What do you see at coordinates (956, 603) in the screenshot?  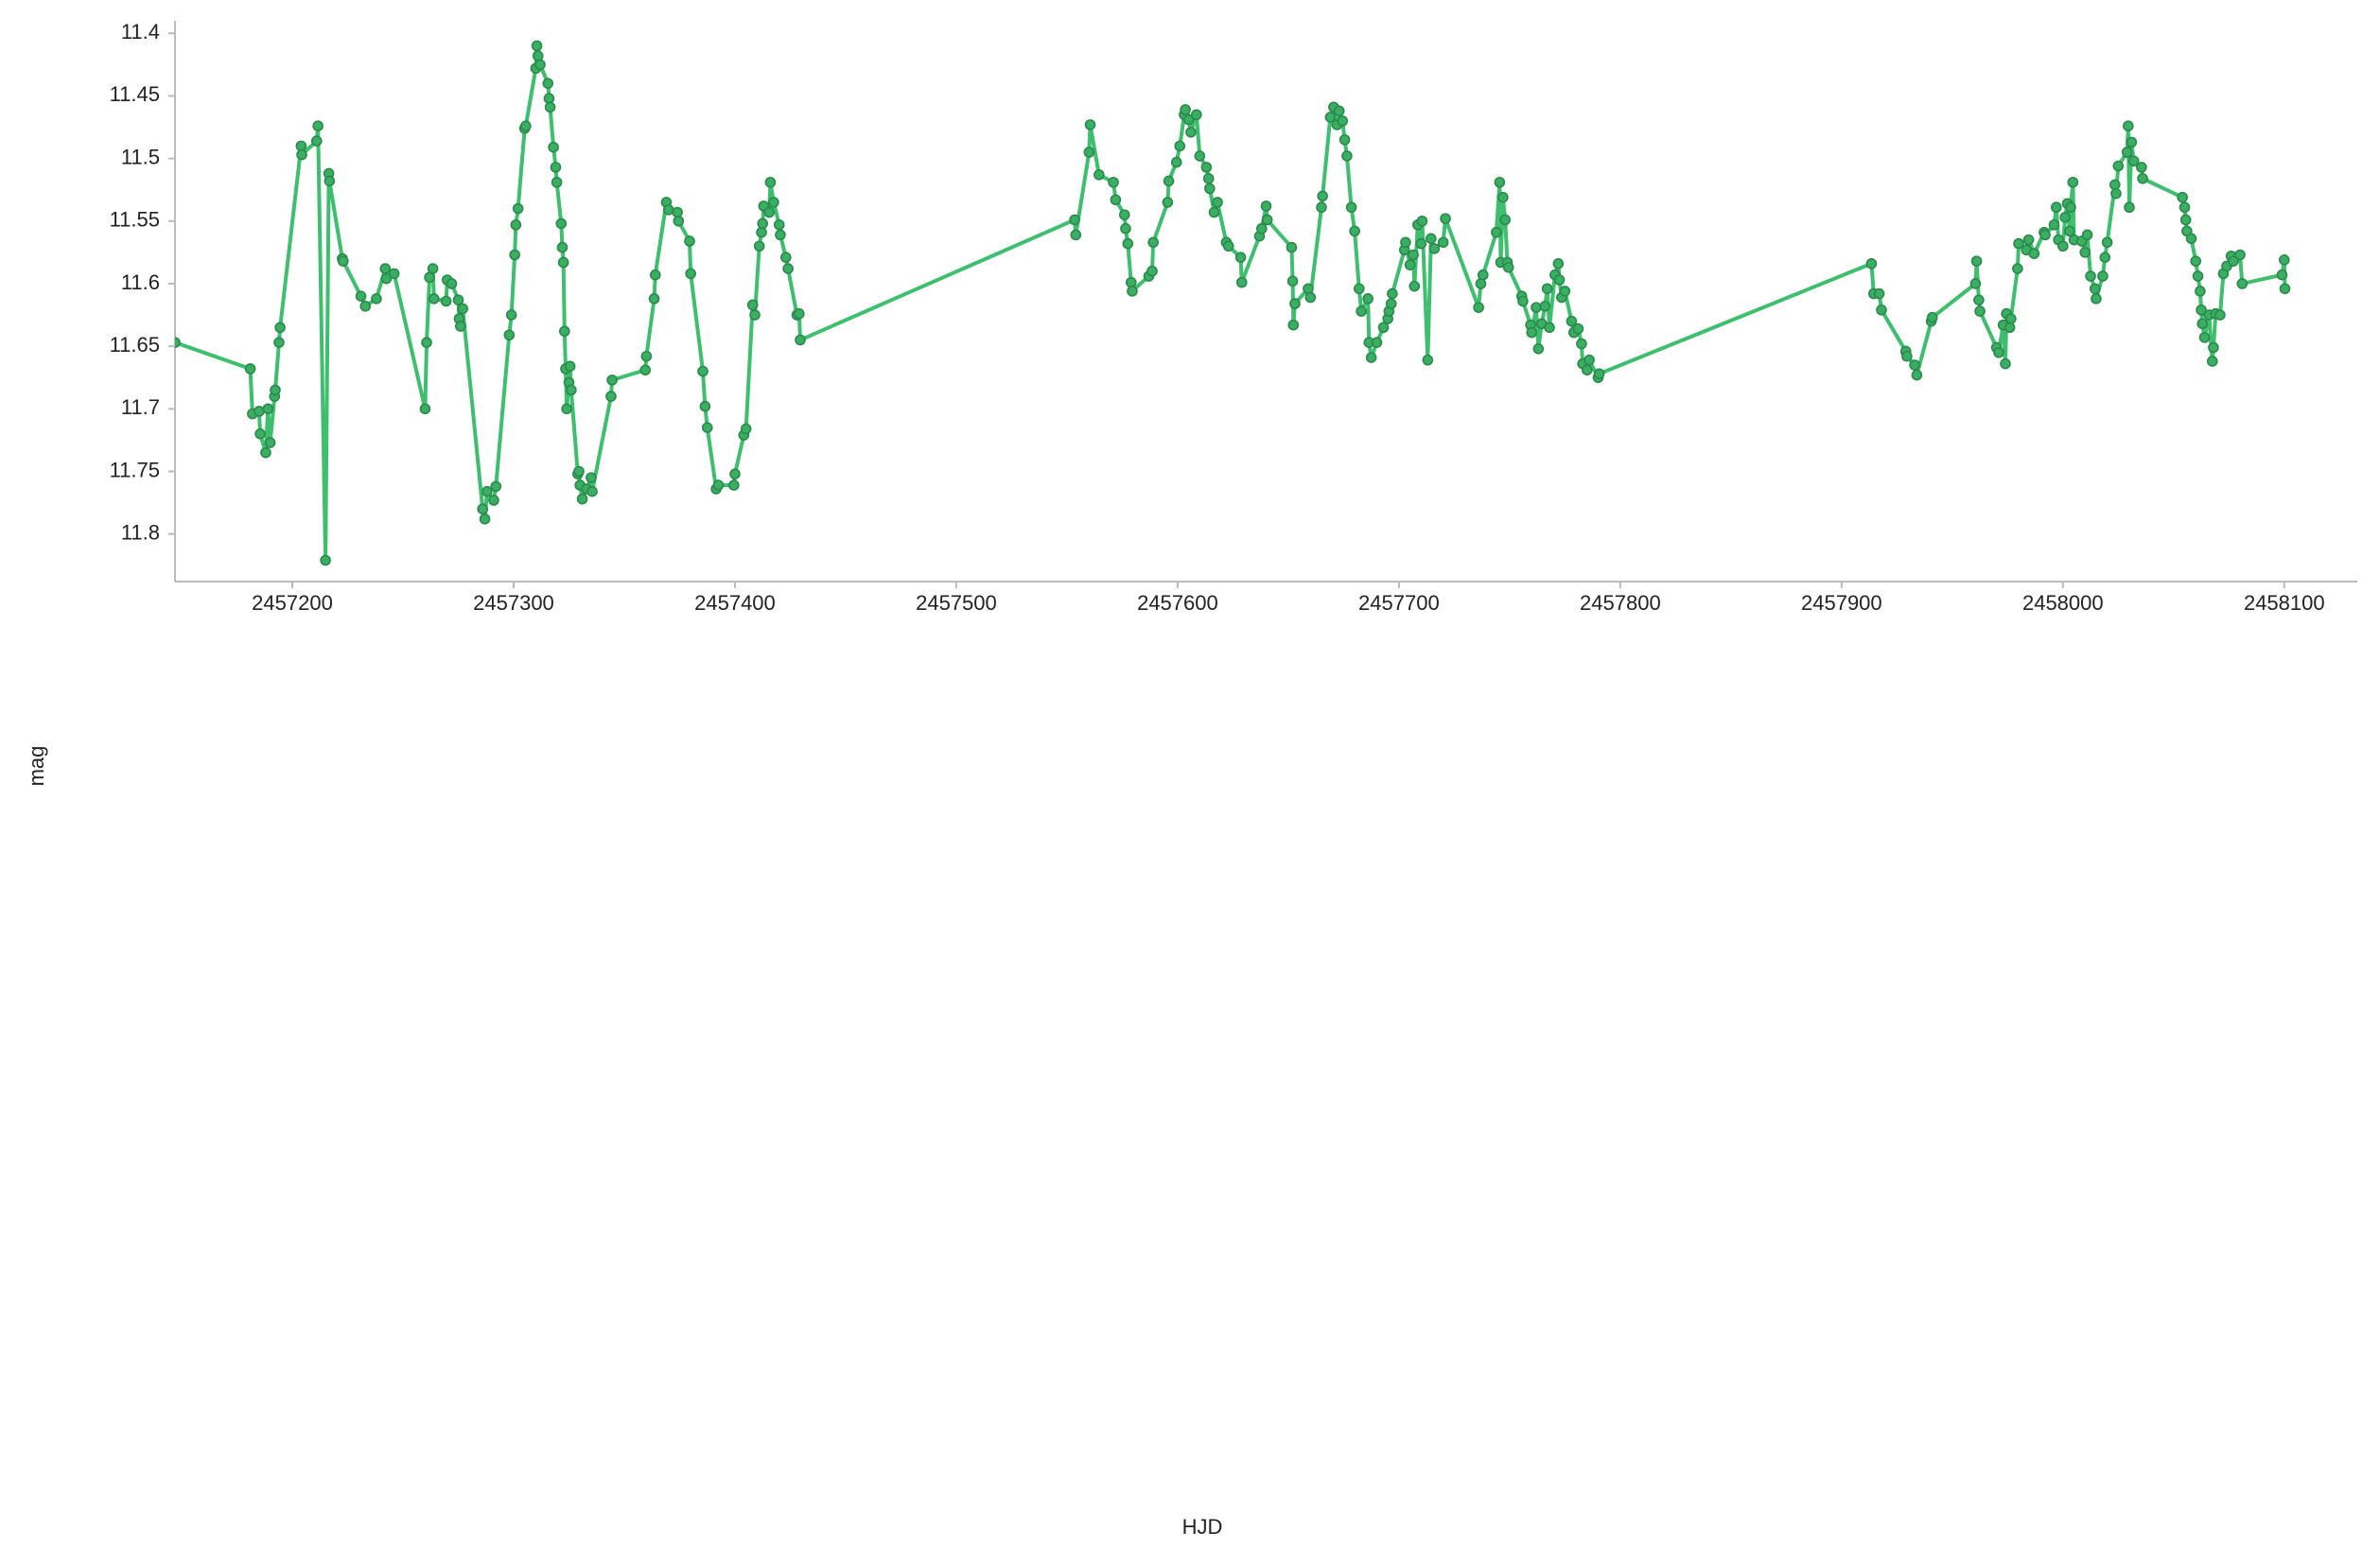 I see `x-tick-label: 2457500` at bounding box center [956, 603].